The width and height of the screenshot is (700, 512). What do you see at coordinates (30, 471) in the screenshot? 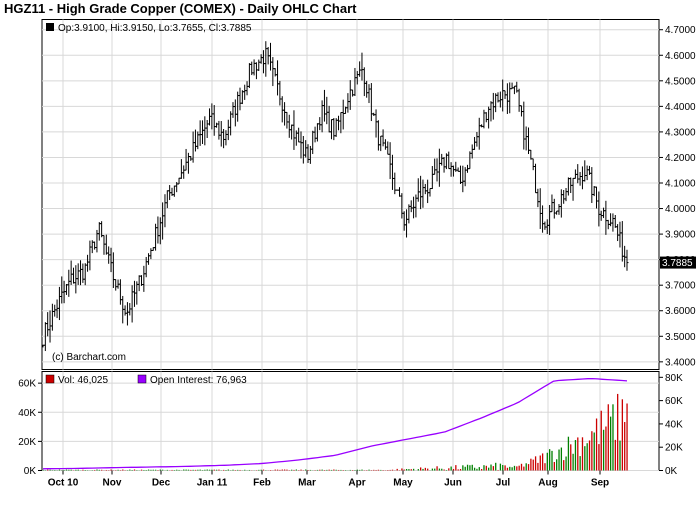
I see `volume-tick-label: 0K` at bounding box center [30, 471].